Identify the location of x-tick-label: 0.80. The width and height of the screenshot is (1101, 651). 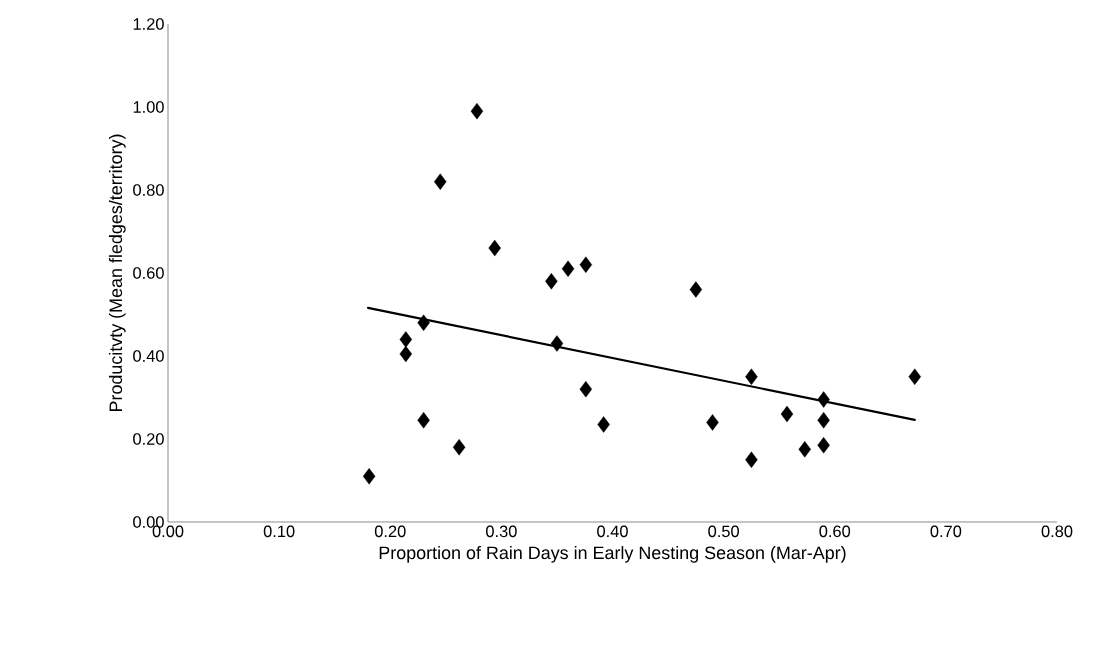
(1057, 531).